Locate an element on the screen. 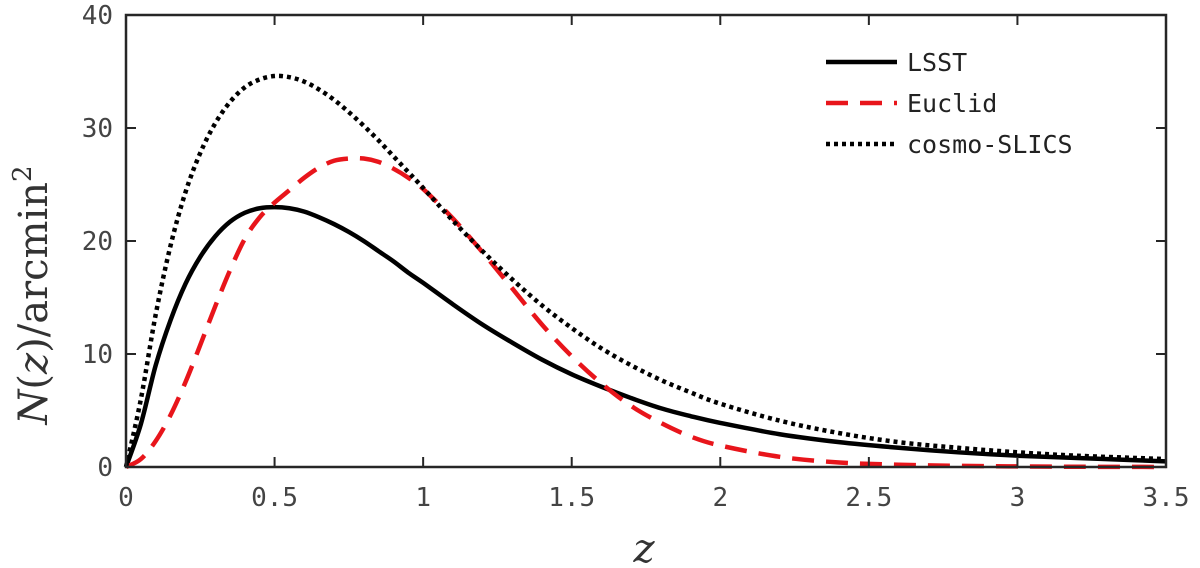 The image size is (1200, 568). legend-label-lsst: LSST is located at coordinates (937, 62).